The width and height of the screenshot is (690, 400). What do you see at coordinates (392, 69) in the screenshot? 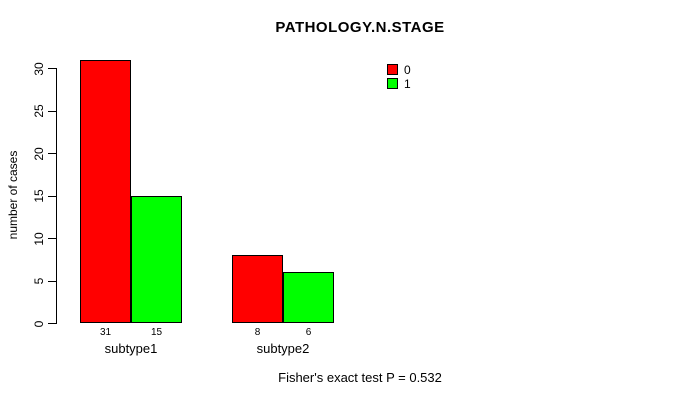
I see `legend-swatch-red` at bounding box center [392, 69].